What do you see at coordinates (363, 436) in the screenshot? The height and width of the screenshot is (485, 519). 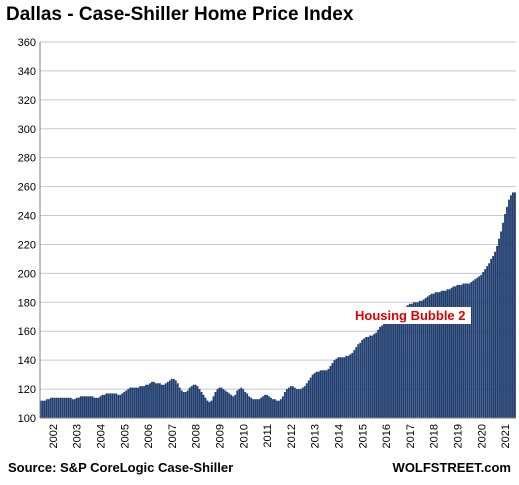 I see `x-tick-label: 2015` at bounding box center [363, 436].